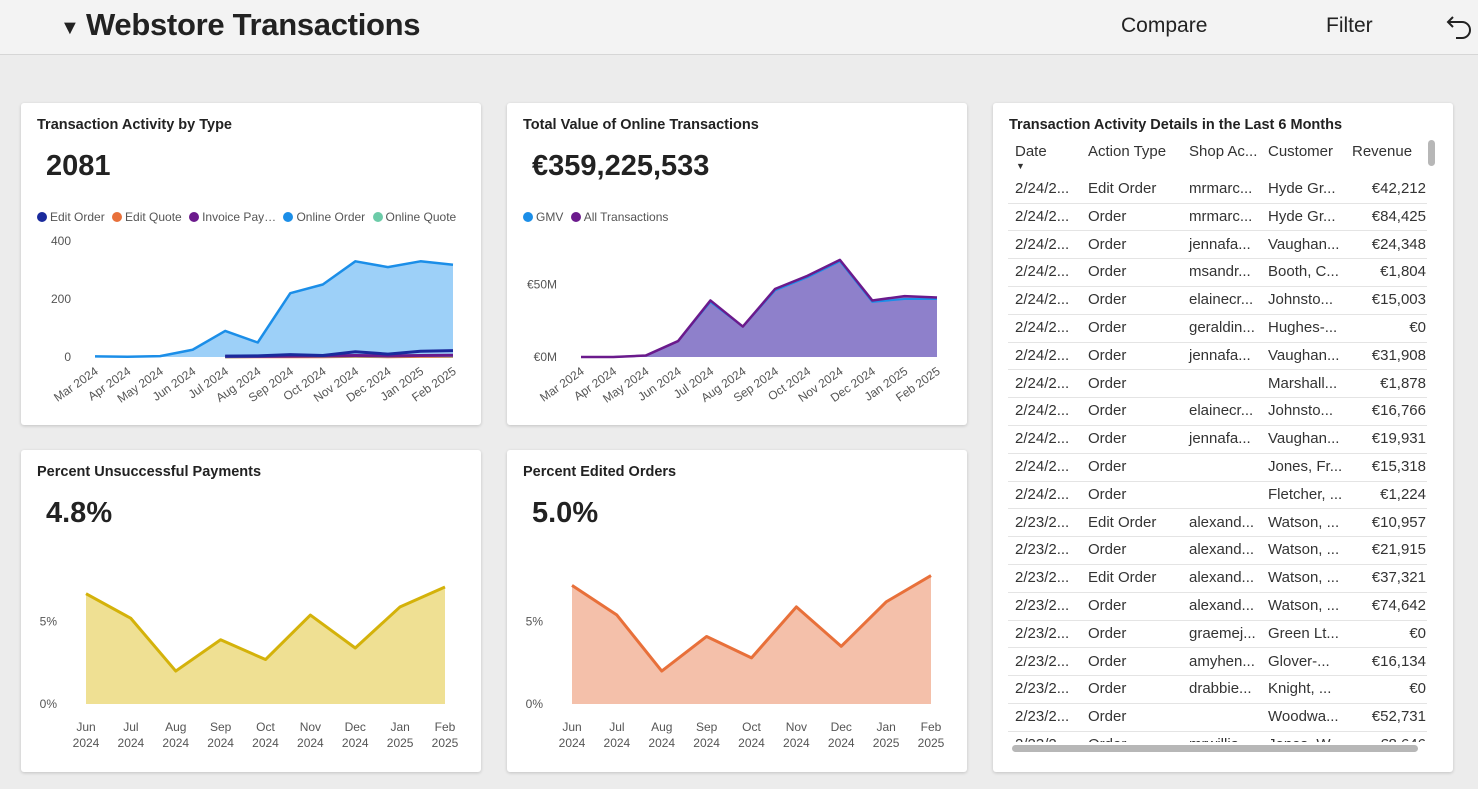 This screenshot has width=1478, height=789. I want to click on back-arrow-icon, so click(1459, 27).